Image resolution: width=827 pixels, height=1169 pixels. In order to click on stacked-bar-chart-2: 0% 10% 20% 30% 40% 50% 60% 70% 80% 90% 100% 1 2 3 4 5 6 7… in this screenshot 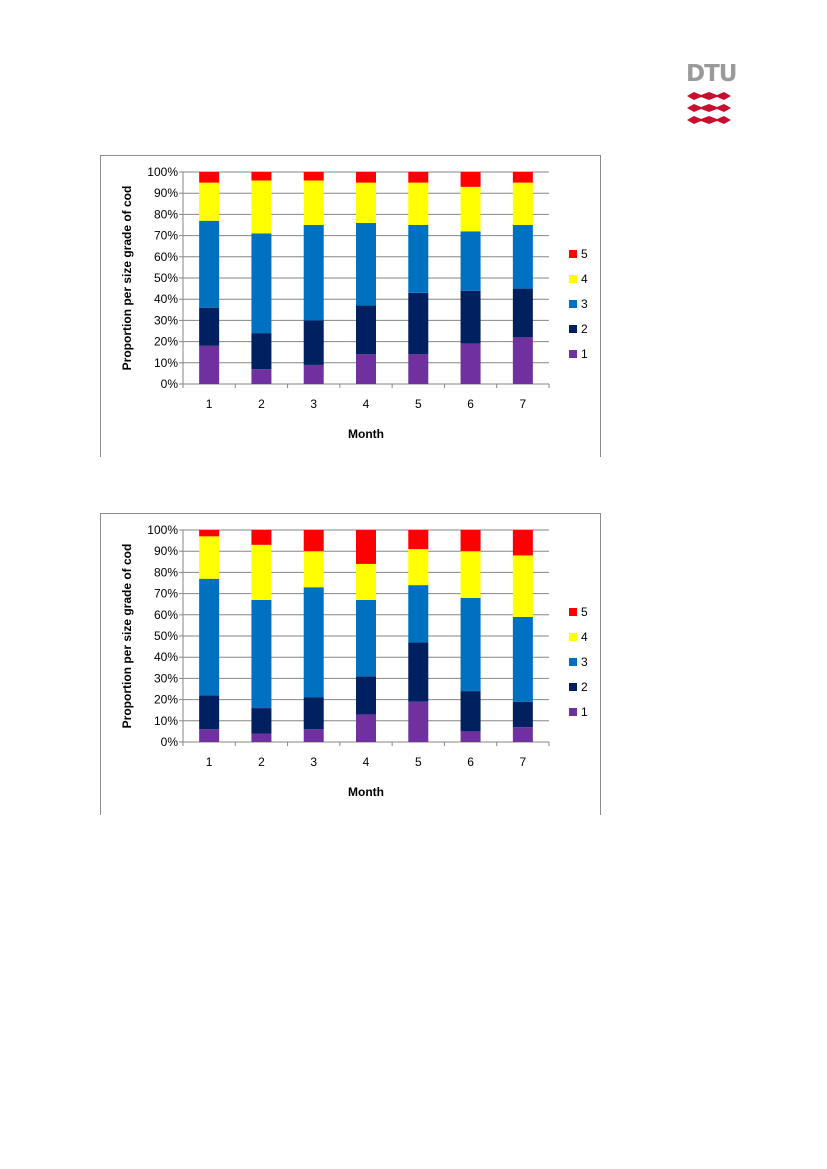, I will do `click(354, 661)`.